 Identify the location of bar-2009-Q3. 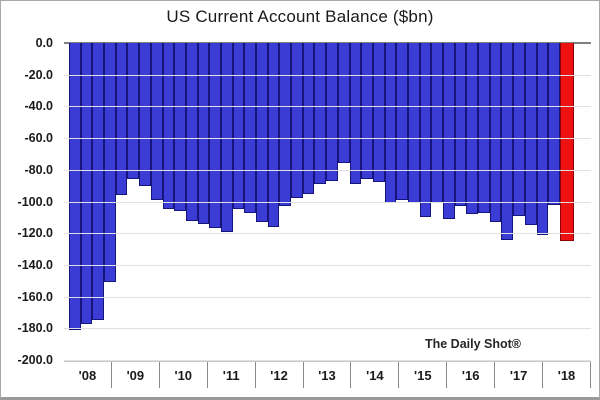
(145, 114).